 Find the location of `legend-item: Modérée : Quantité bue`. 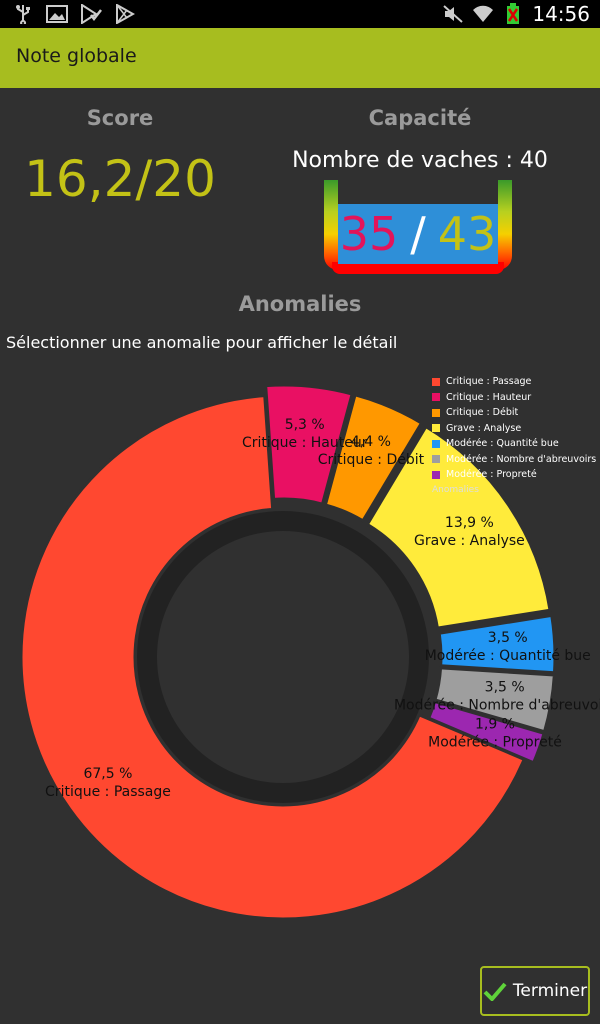

legend-item: Modérée : Quantité bue is located at coordinates (514, 444).